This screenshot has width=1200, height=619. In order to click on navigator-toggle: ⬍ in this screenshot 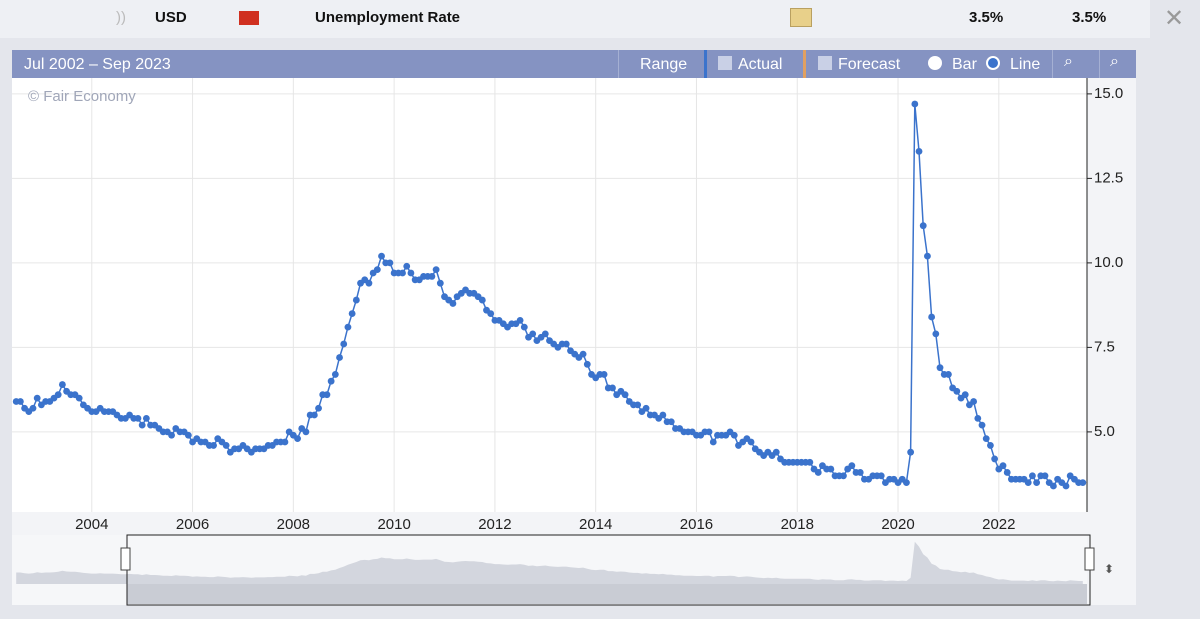, I will do `click(1109, 569)`.